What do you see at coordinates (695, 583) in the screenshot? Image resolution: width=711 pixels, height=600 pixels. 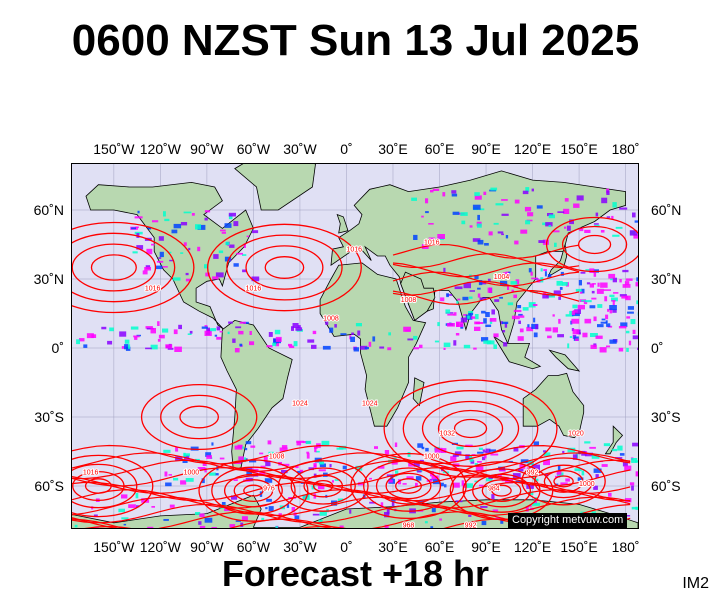 I see `image-code: IM2` at bounding box center [695, 583].